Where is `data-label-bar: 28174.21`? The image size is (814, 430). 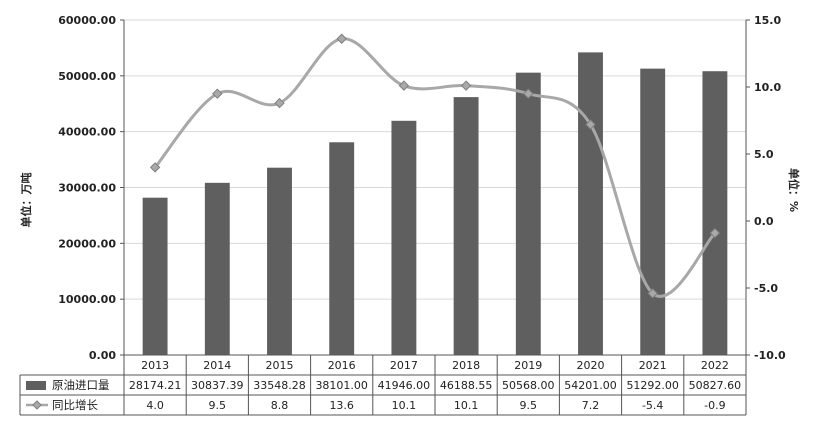 data-label-bar: 28174.21 is located at coordinates (155, 385).